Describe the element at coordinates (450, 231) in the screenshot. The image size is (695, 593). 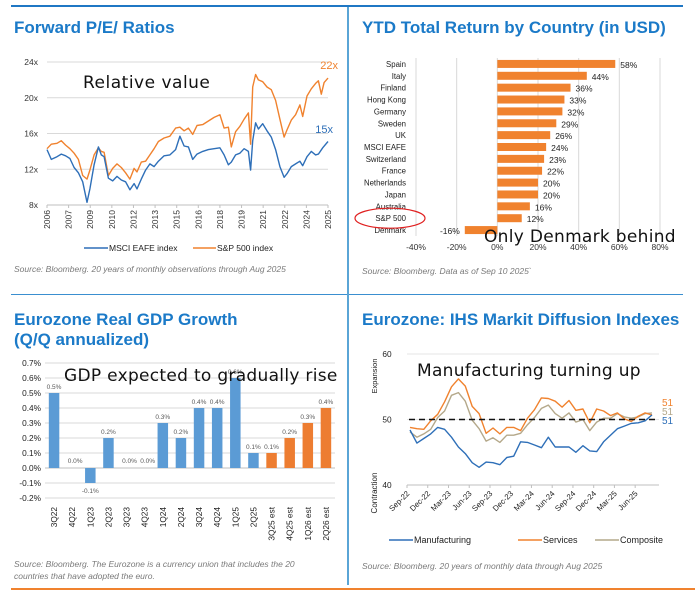
I see `ytd-value-label: -16%` at that location.